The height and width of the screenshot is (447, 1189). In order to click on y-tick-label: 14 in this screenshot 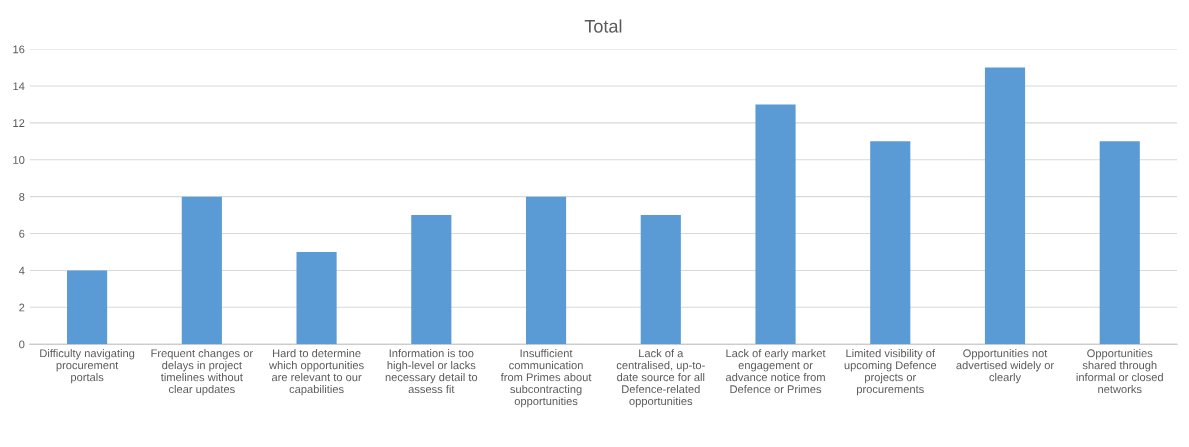, I will do `click(19, 86)`.